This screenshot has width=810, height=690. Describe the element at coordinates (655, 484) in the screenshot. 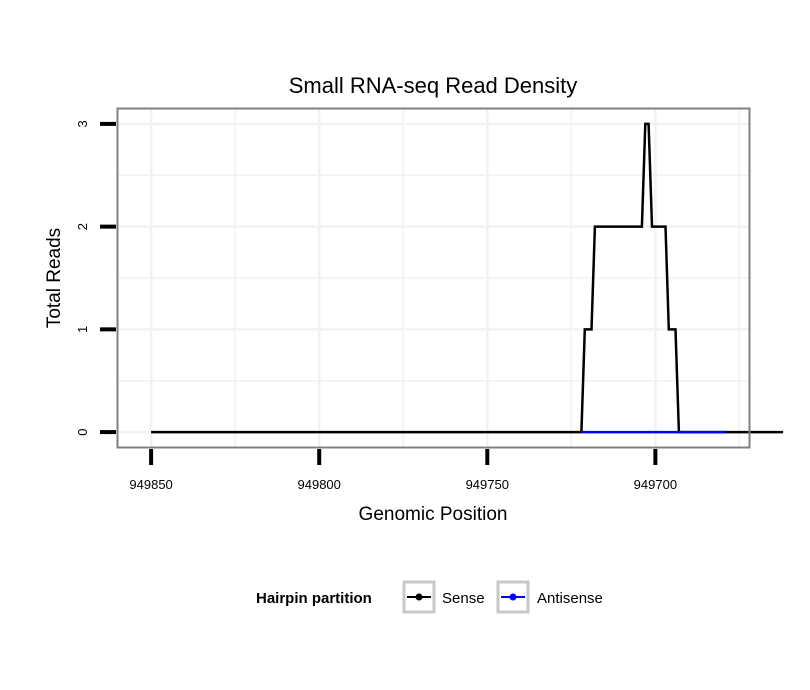

I see `x-tick-label: 949700` at that location.